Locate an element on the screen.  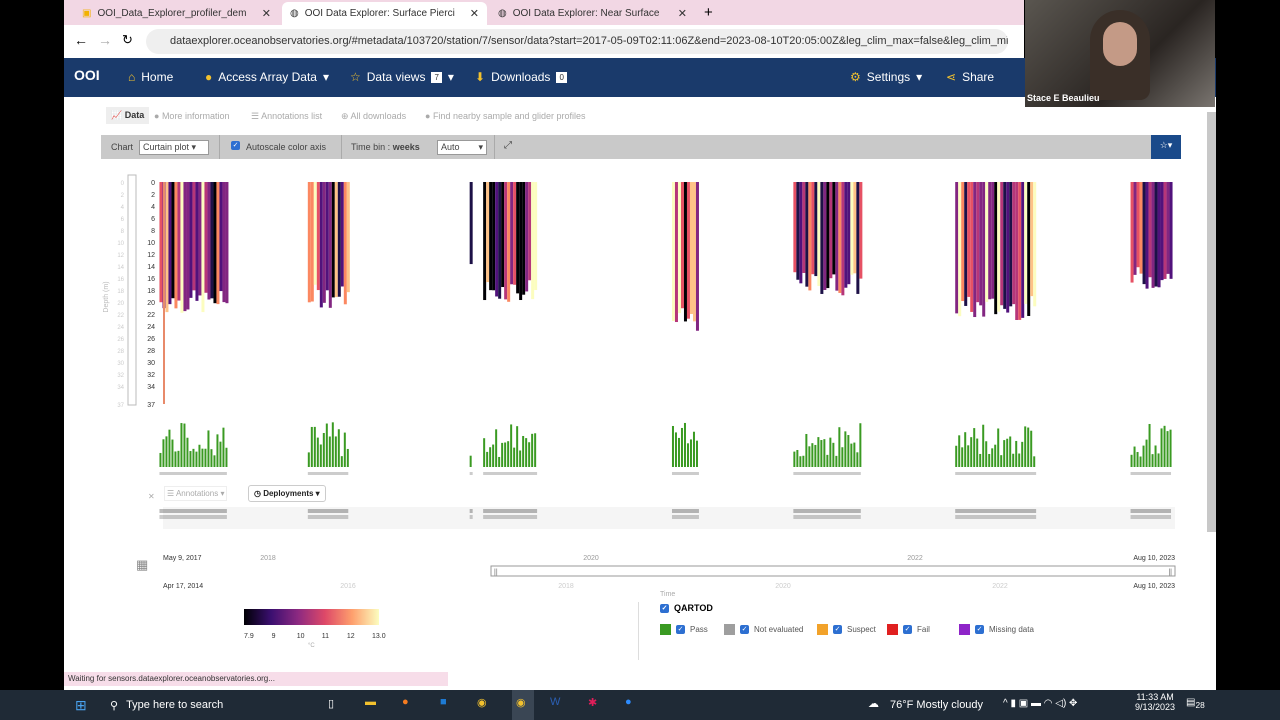
subtab-find-nearby: ● Find nearby sample and glider profiles is located at coordinates (505, 116).